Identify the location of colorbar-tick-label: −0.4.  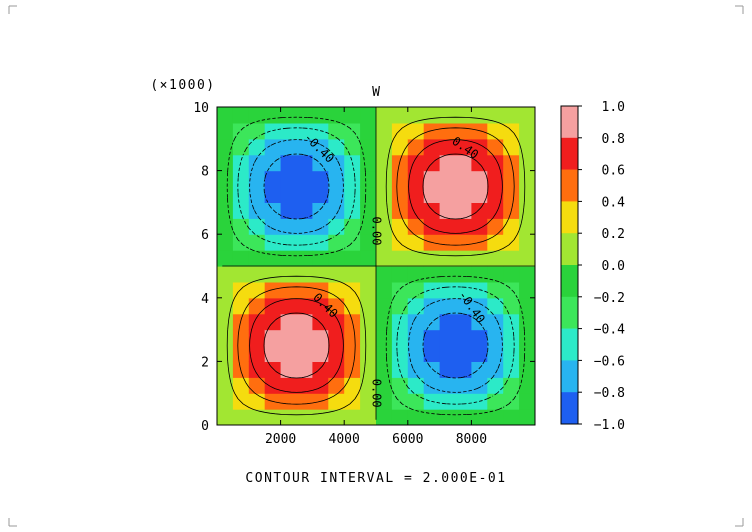
(609, 330).